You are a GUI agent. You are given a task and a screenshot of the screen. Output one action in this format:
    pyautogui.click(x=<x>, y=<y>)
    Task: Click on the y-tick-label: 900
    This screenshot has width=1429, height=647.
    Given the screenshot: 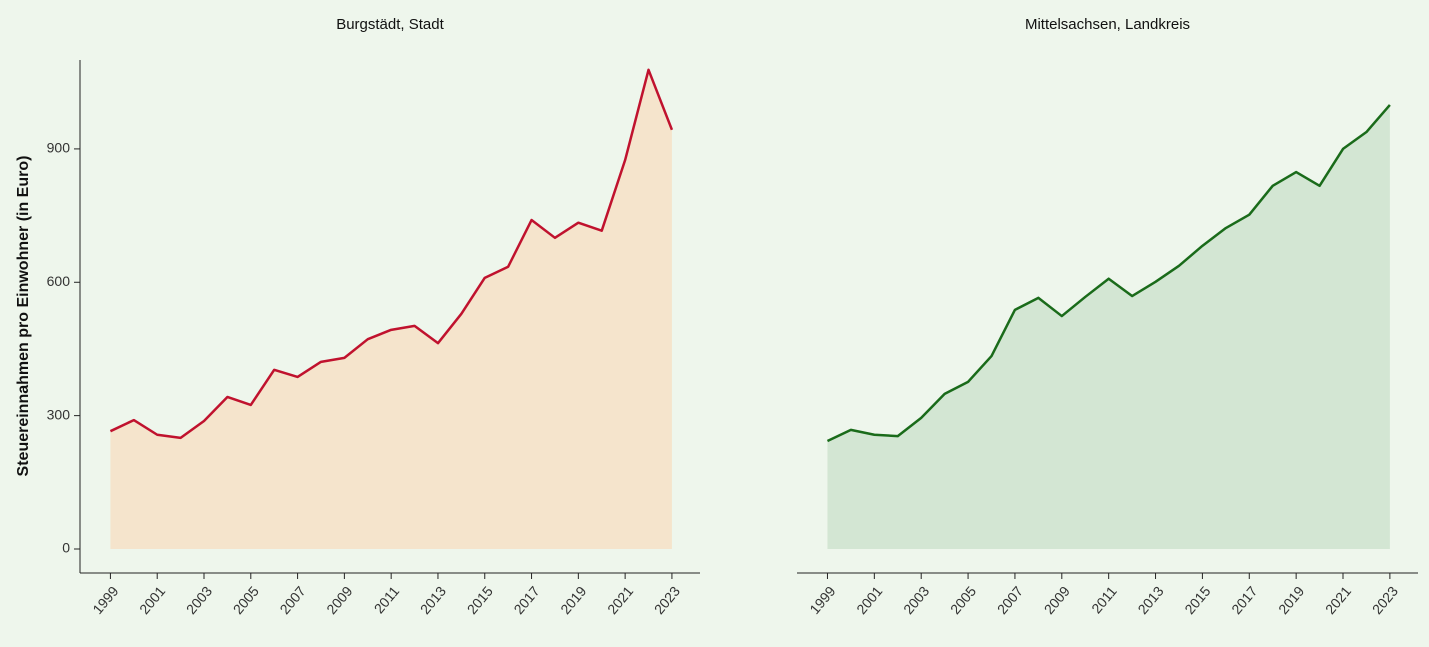 What is the action you would take?
    pyautogui.click(x=59, y=148)
    